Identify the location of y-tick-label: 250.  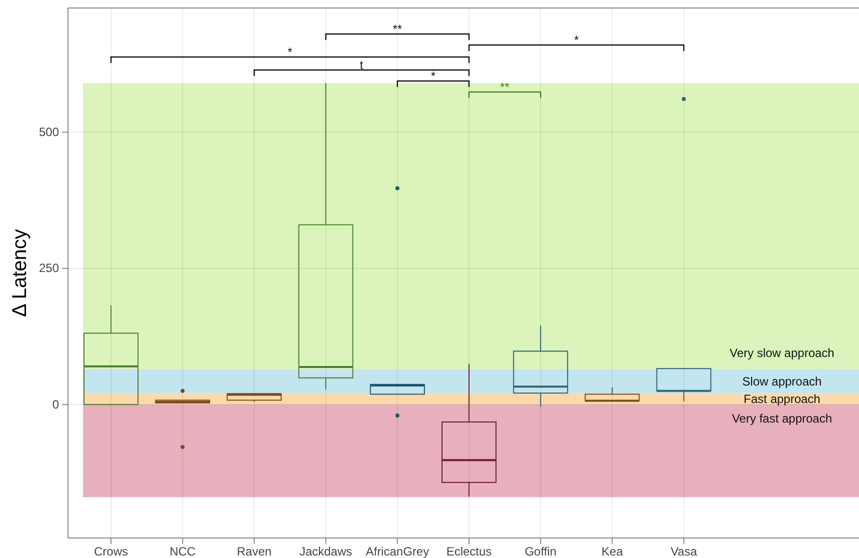
(49, 268).